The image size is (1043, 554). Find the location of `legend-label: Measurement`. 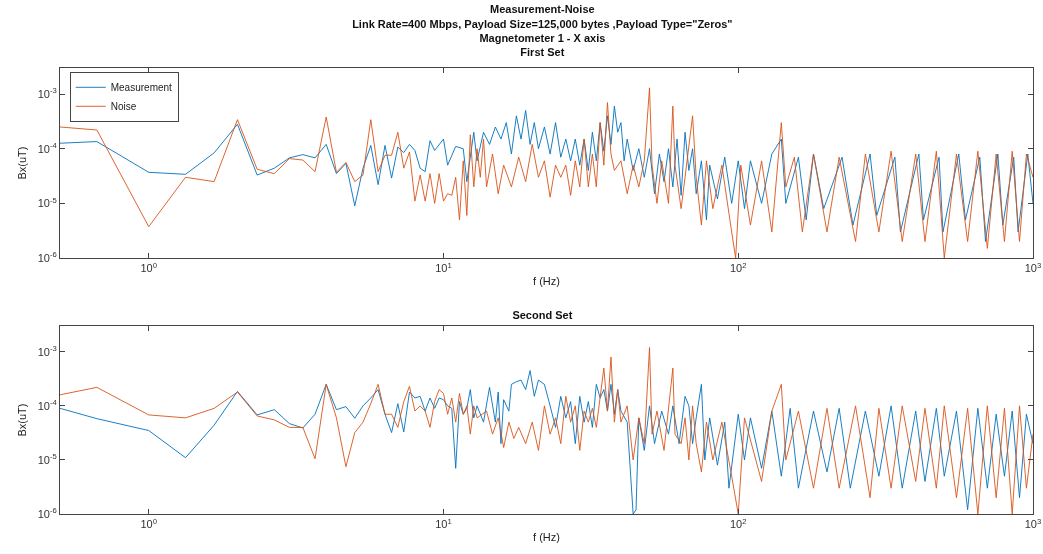

legend-label: Measurement is located at coordinates (141, 88).